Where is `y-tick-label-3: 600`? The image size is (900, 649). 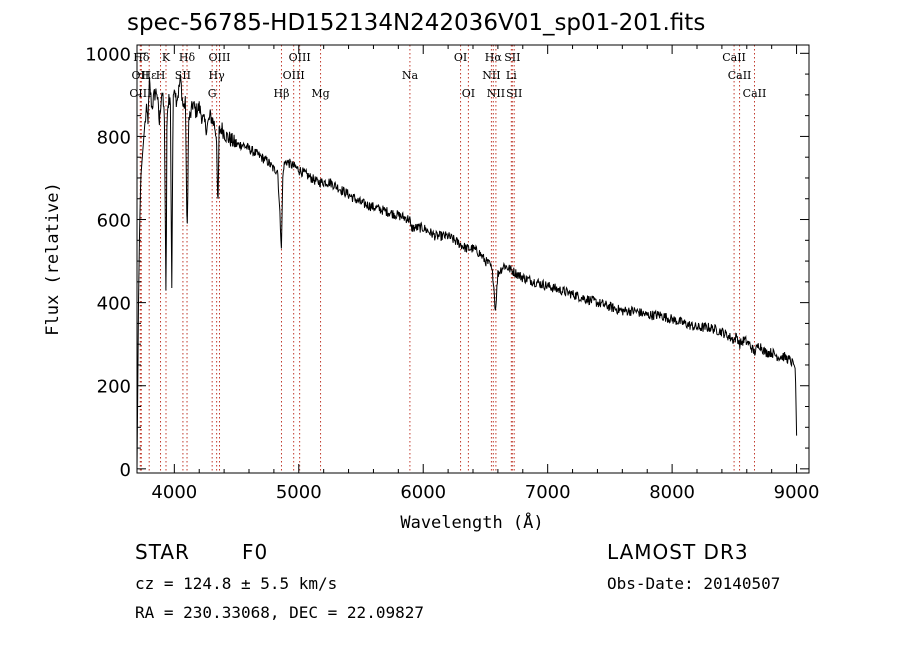 y-tick-label-3: 600 is located at coordinates (114, 221).